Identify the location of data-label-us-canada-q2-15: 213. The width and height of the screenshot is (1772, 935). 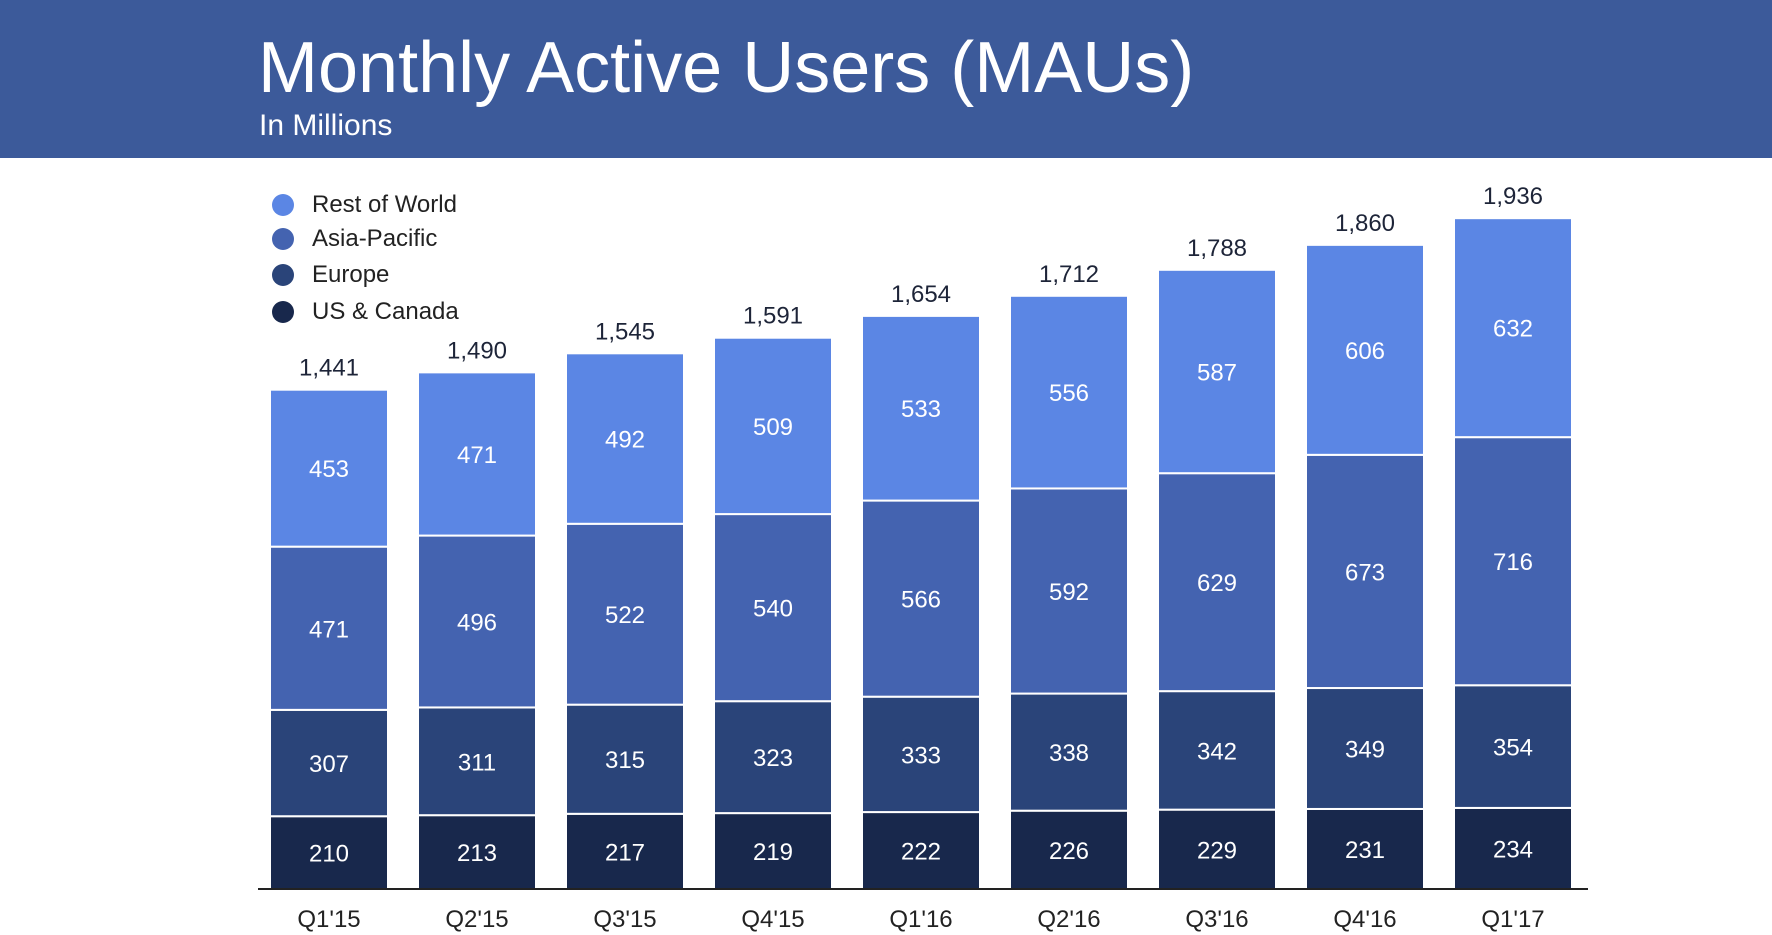
(477, 853).